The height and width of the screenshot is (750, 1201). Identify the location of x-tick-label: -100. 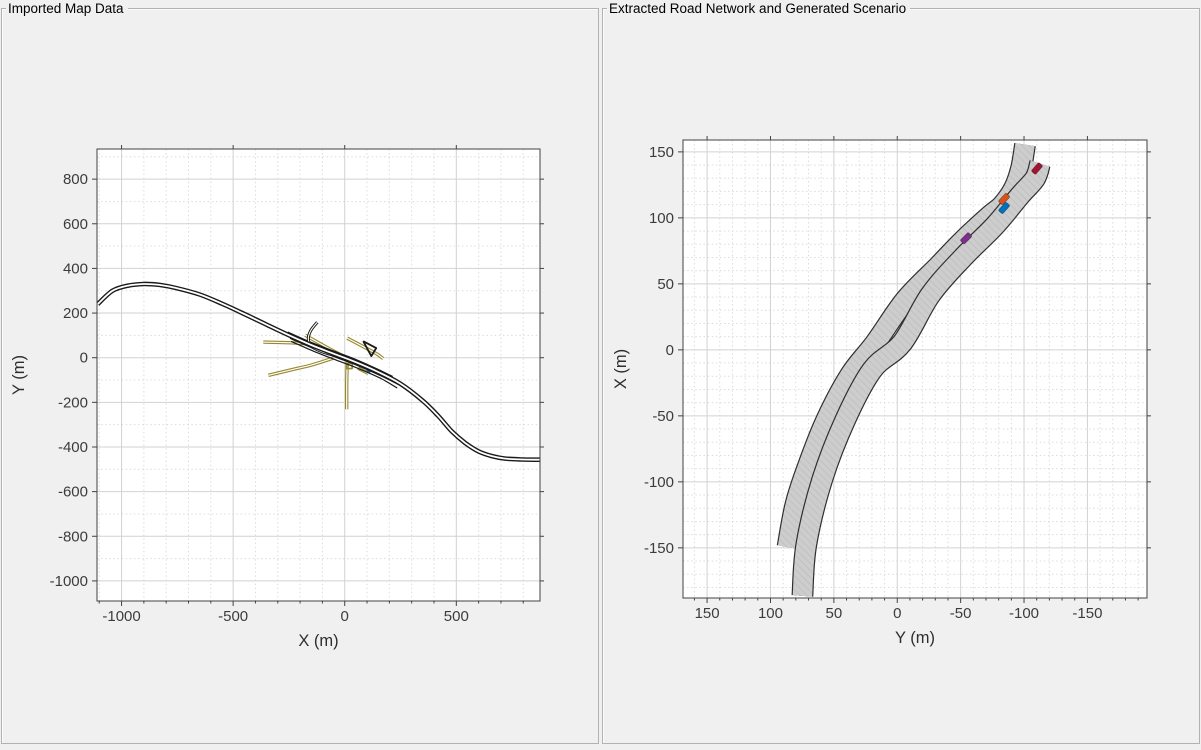
(1024, 613).